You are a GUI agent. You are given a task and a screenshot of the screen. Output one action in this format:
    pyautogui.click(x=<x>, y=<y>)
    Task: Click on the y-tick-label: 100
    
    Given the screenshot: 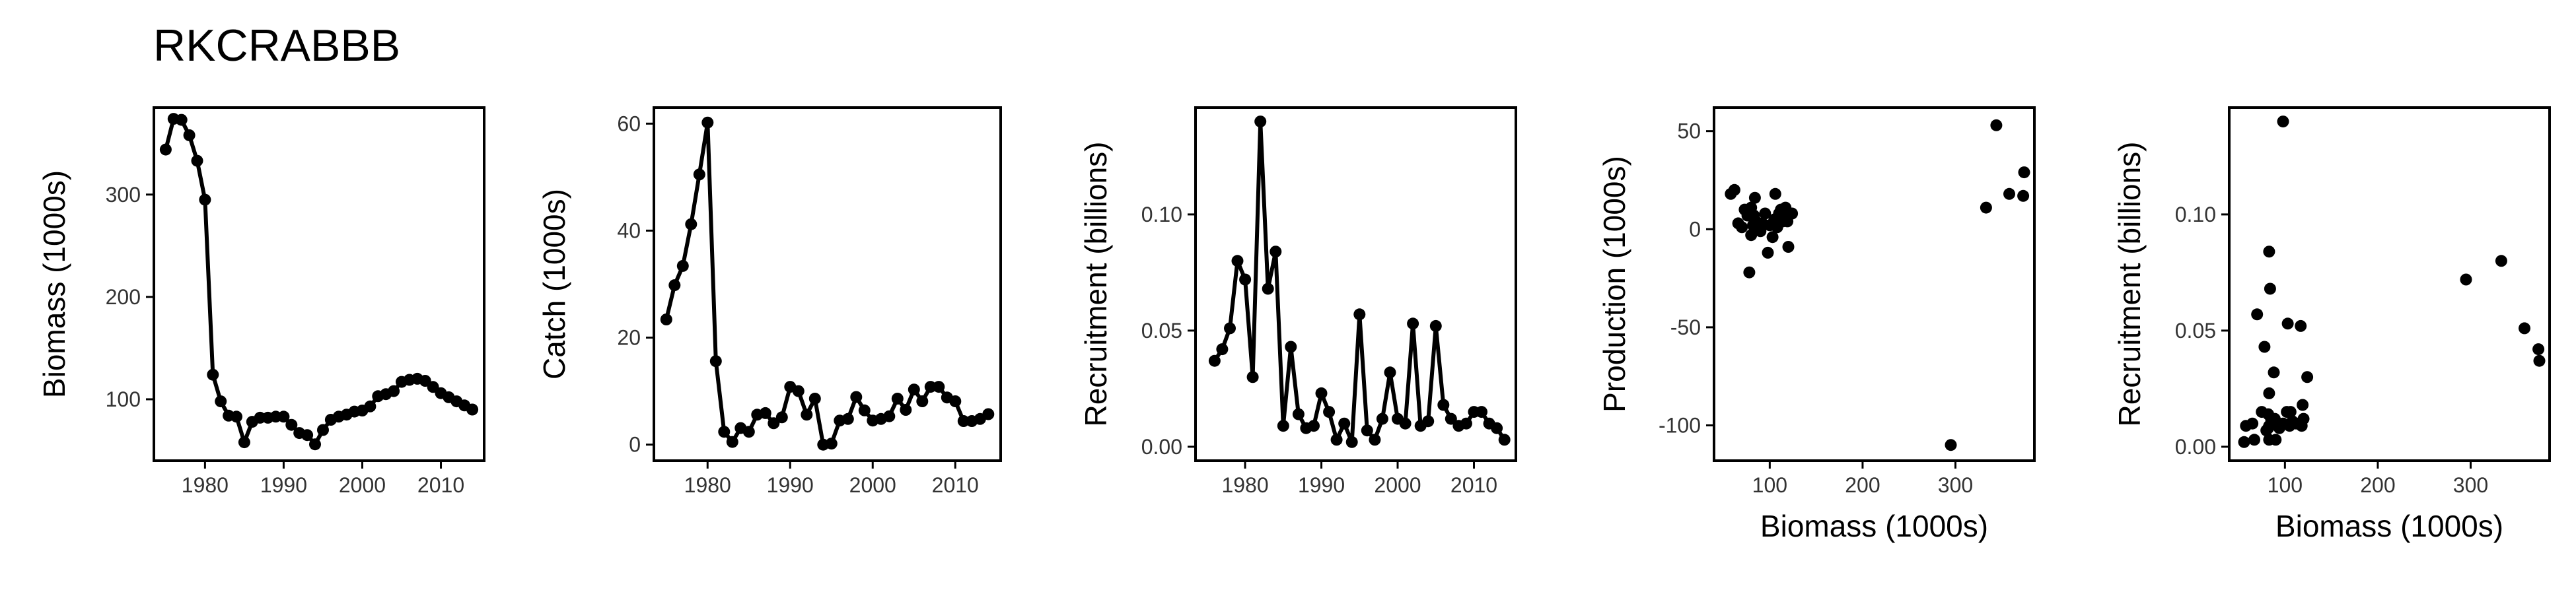 What is the action you would take?
    pyautogui.click(x=123, y=399)
    